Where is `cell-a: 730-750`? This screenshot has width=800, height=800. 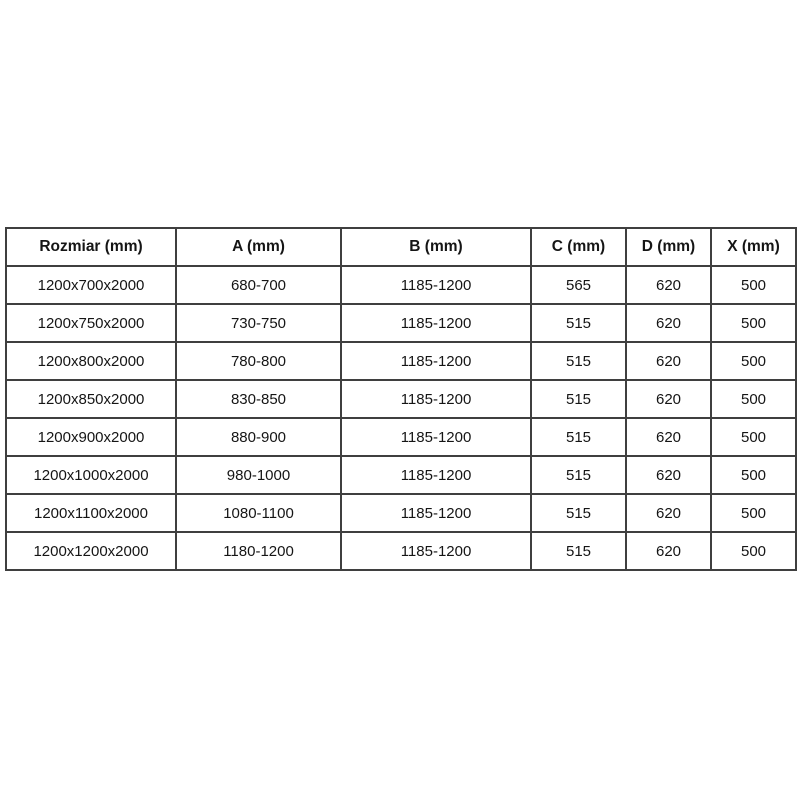
cell-a: 730-750 is located at coordinates (258, 323).